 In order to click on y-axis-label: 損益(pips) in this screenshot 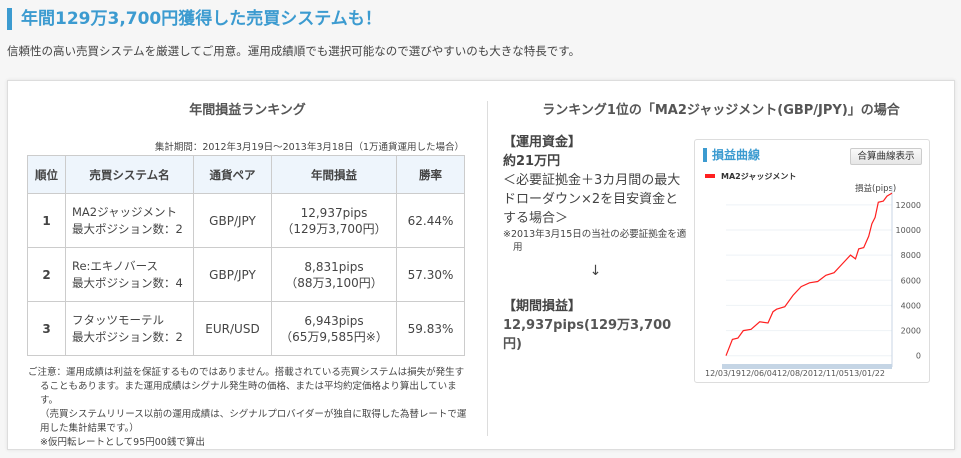, I will do `click(875, 188)`.